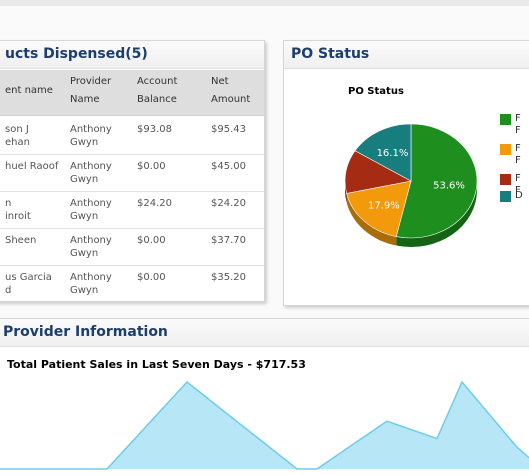  I want to click on patient-name-cell: n inroit, so click(18, 210).